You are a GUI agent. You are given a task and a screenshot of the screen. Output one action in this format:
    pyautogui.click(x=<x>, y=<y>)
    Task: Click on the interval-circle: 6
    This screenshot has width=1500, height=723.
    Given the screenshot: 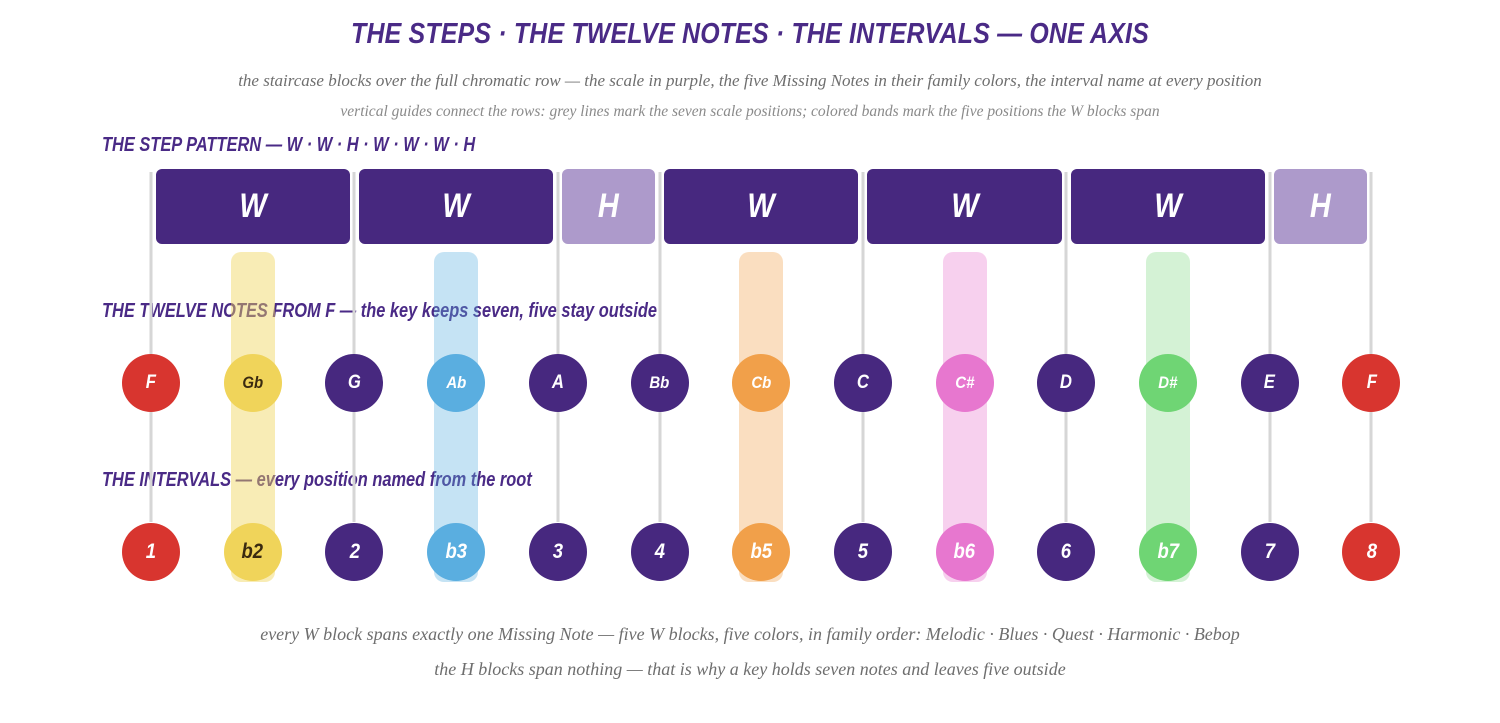 What is the action you would take?
    pyautogui.click(x=1066, y=552)
    